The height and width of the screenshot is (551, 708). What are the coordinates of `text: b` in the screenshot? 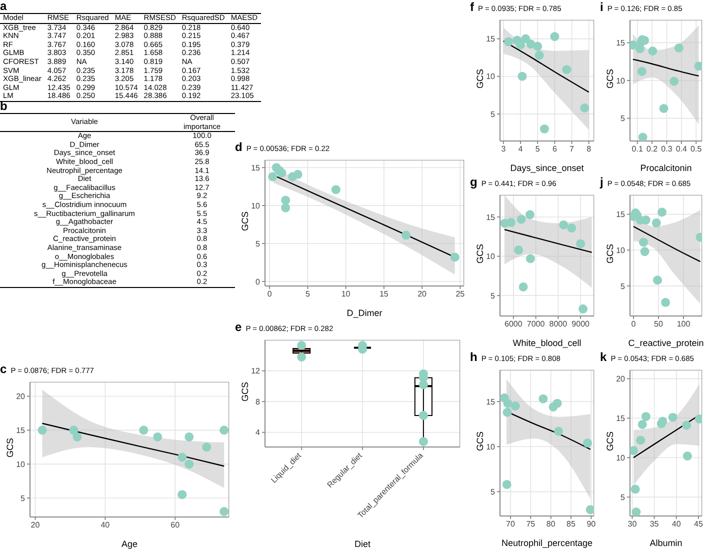 It's located at (4, 106).